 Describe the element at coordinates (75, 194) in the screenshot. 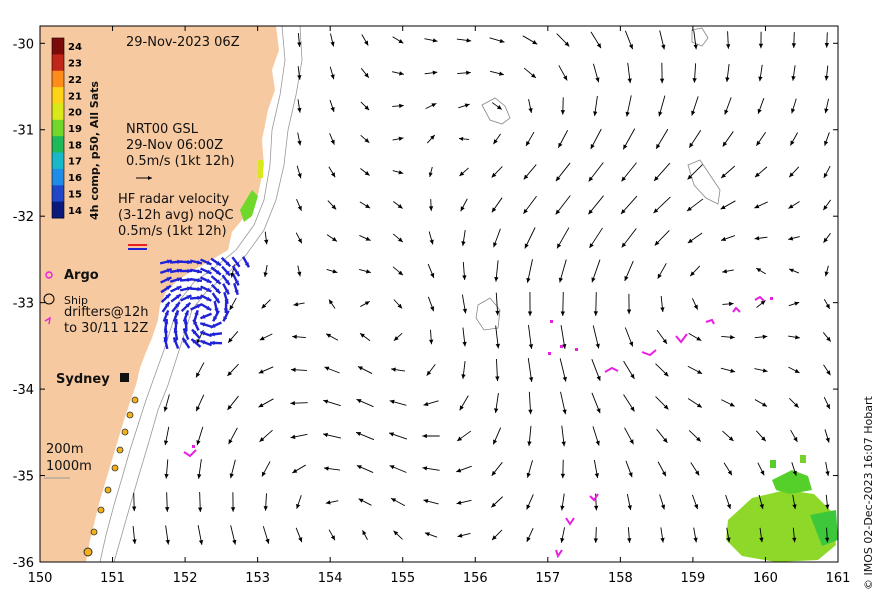

I see `colorbar-label: 15` at that location.